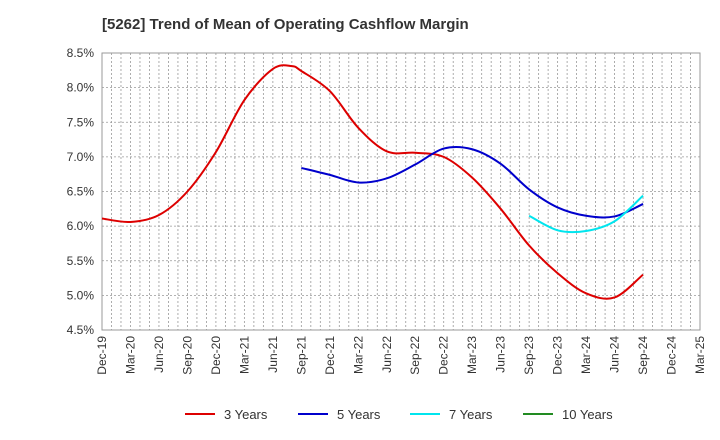 Image resolution: width=720 pixels, height=440 pixels. What do you see at coordinates (387, 354) in the screenshot?
I see `x-tick-label: Jun-22` at bounding box center [387, 354].